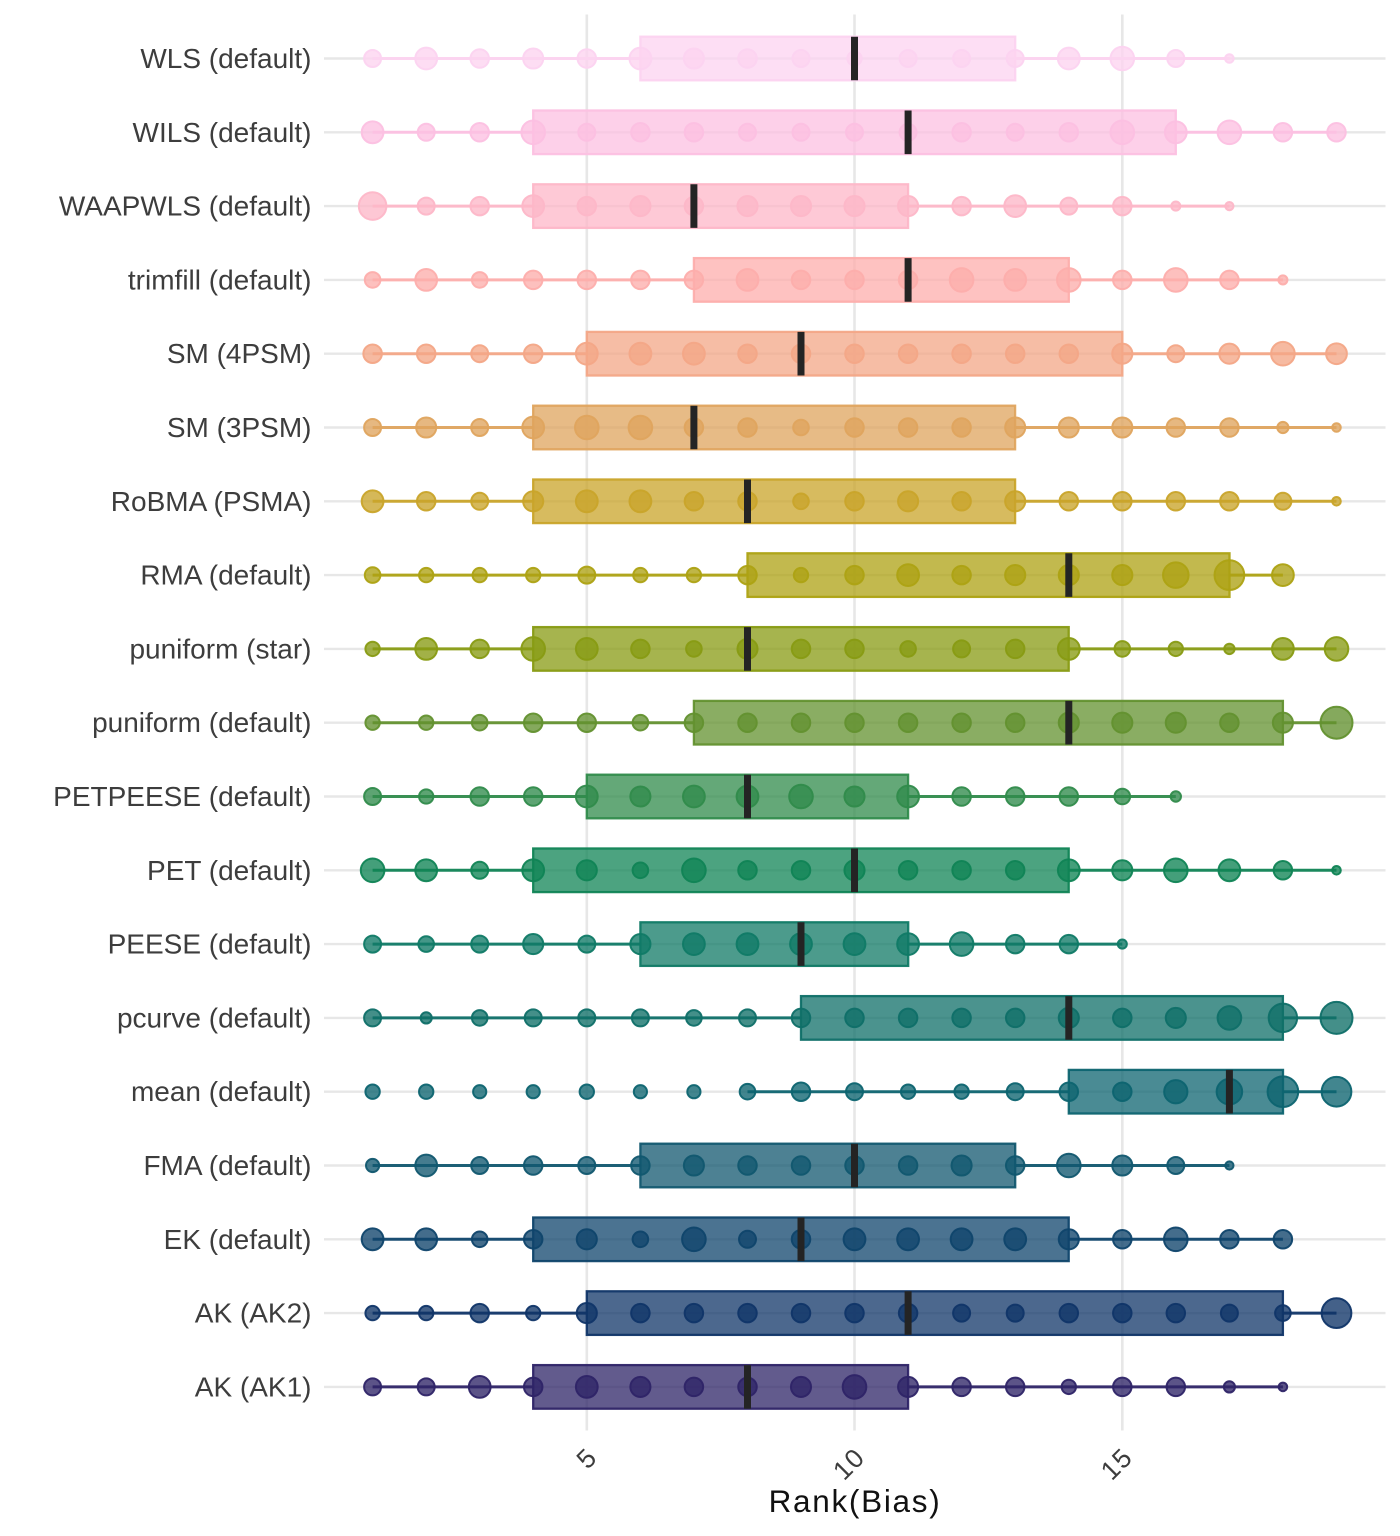 The width and height of the screenshot is (1400, 1536). I want to click on svg-text: trimfill (default), so click(220, 279).